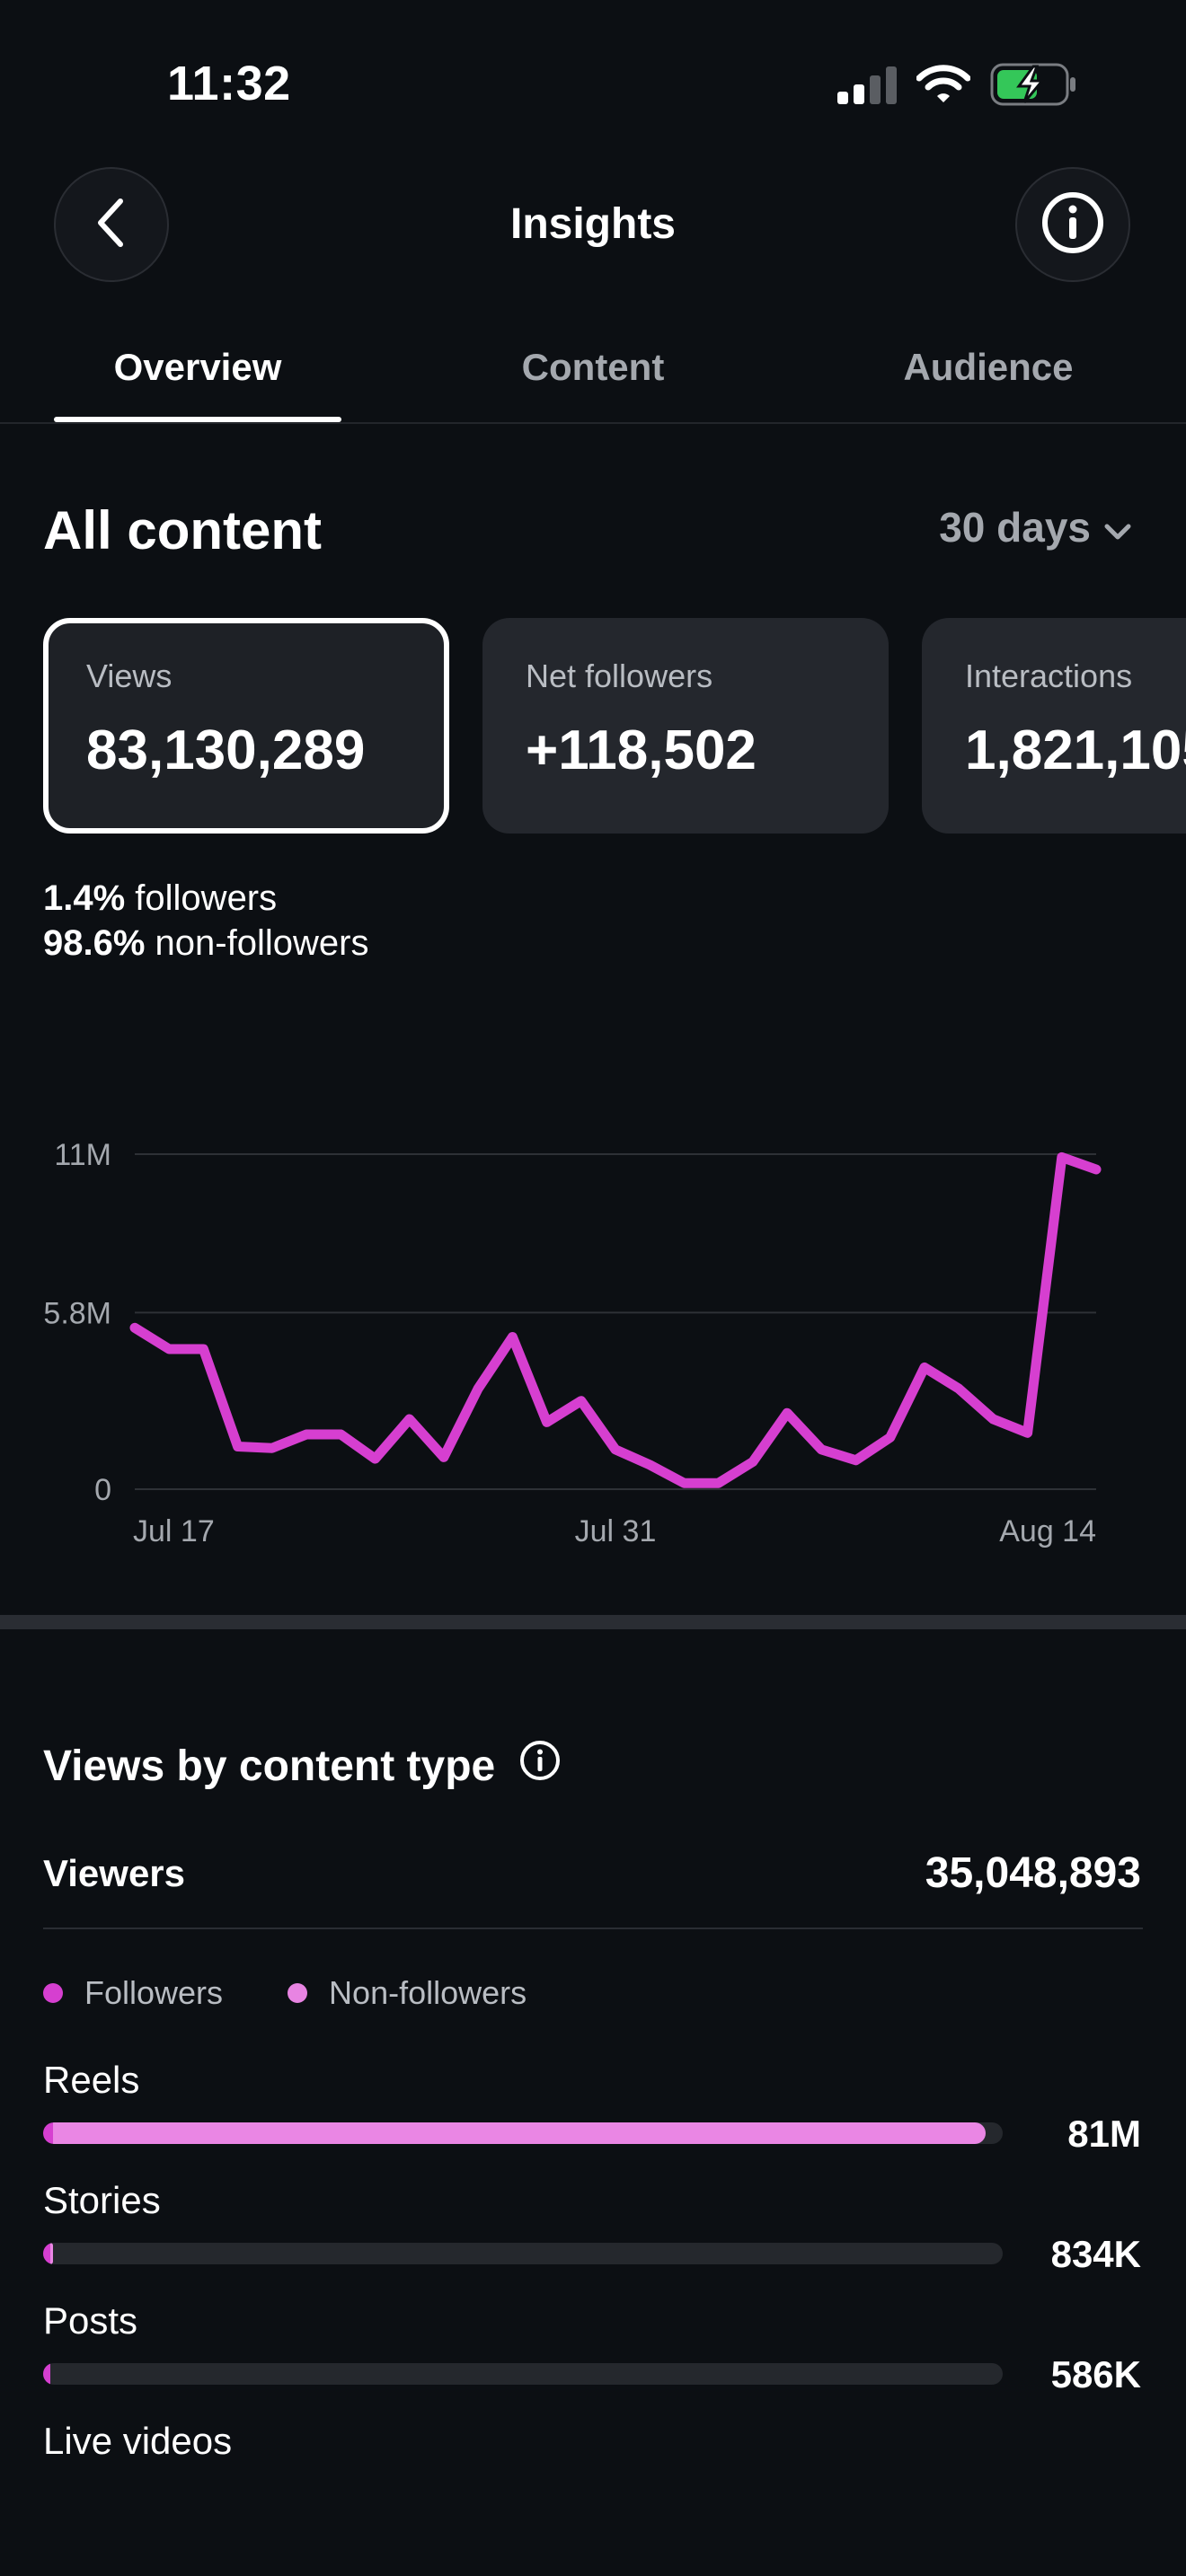 The height and width of the screenshot is (2576, 1186). Describe the element at coordinates (229, 83) in the screenshot. I see `status-time: 11:32` at that location.